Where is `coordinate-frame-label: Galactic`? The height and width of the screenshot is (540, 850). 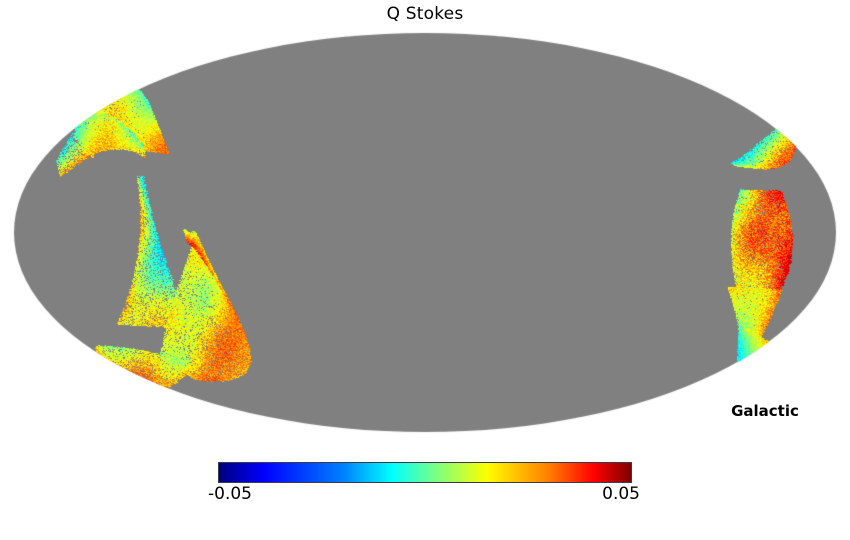
coordinate-frame-label: Galactic is located at coordinates (765, 411).